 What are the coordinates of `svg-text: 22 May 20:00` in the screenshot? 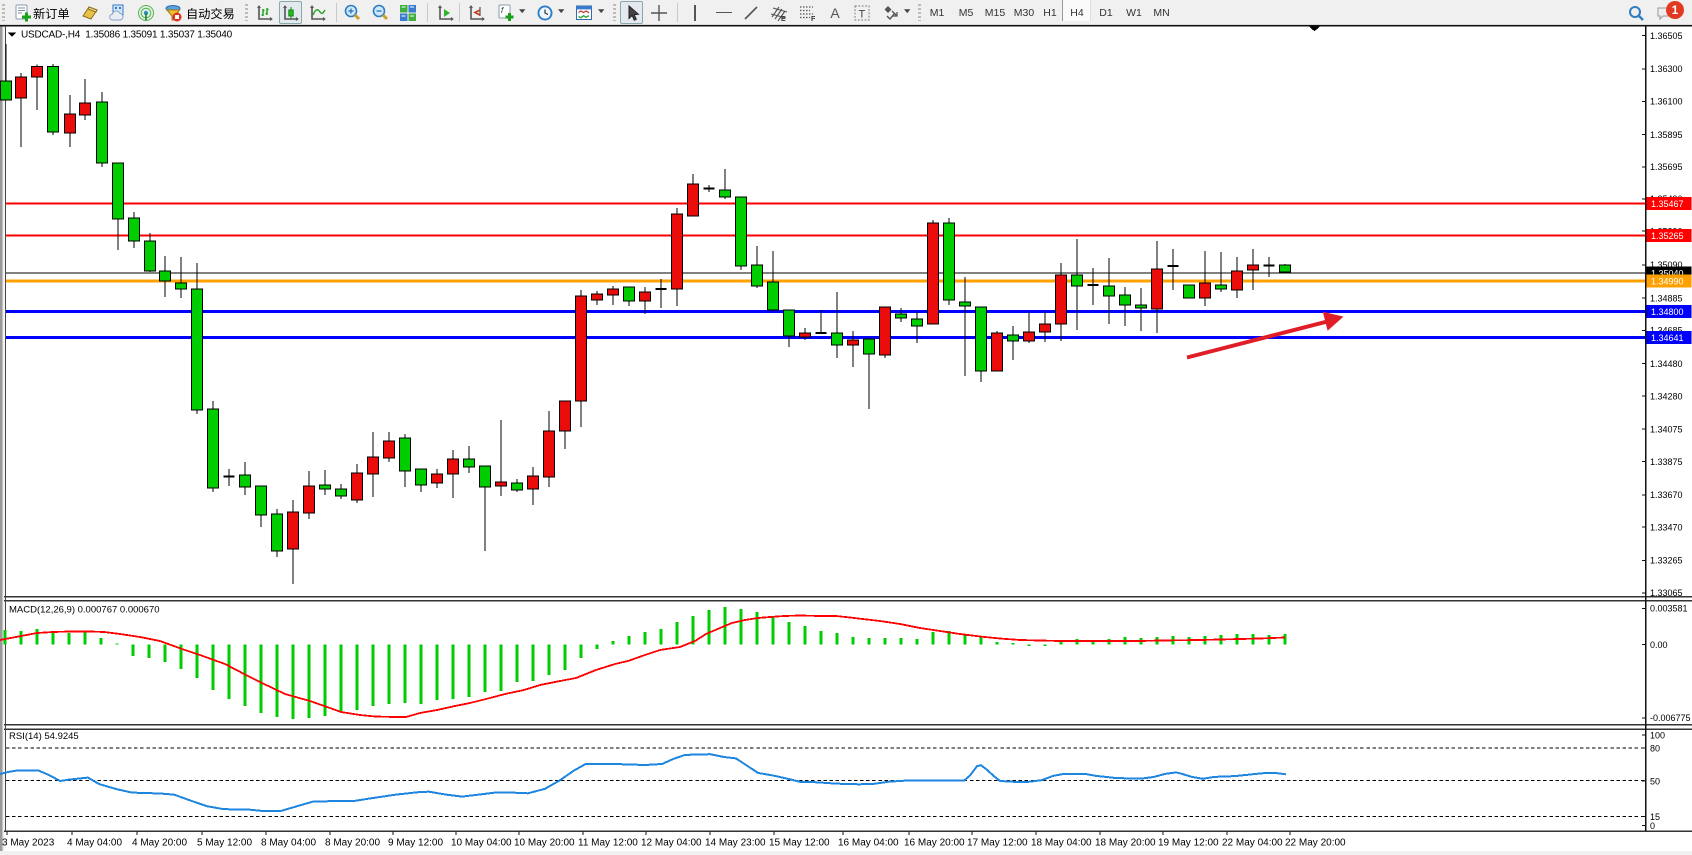 It's located at (1315, 843).